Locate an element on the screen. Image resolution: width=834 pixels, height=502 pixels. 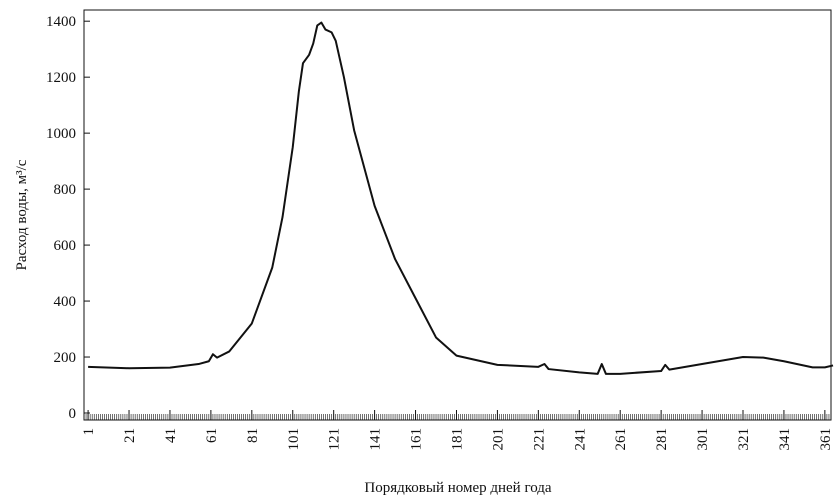
x-tick-label: 201 is located at coordinates (498, 439).